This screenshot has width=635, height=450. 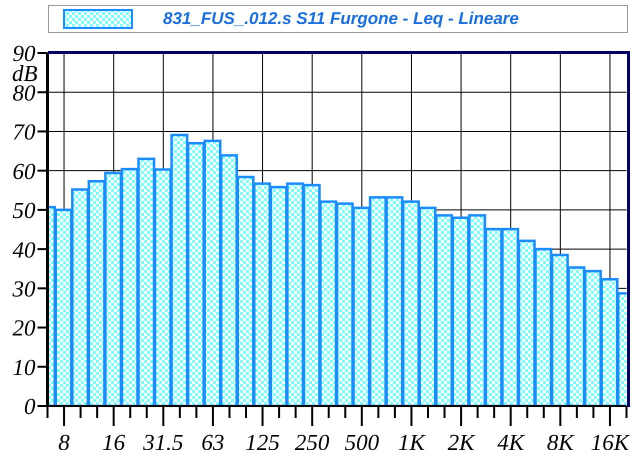 I want to click on y-tick-label: 50, so click(x=24, y=211).